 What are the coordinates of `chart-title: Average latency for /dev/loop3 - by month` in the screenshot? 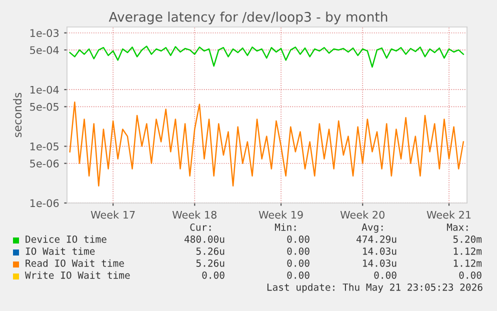 It's located at (248, 18).